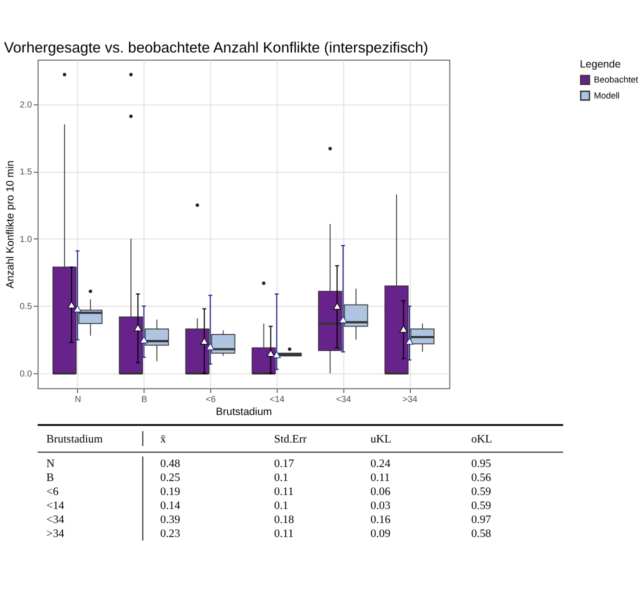 This screenshot has height=602, width=642. Describe the element at coordinates (144, 399) in the screenshot. I see `x-tick-label: B` at that location.